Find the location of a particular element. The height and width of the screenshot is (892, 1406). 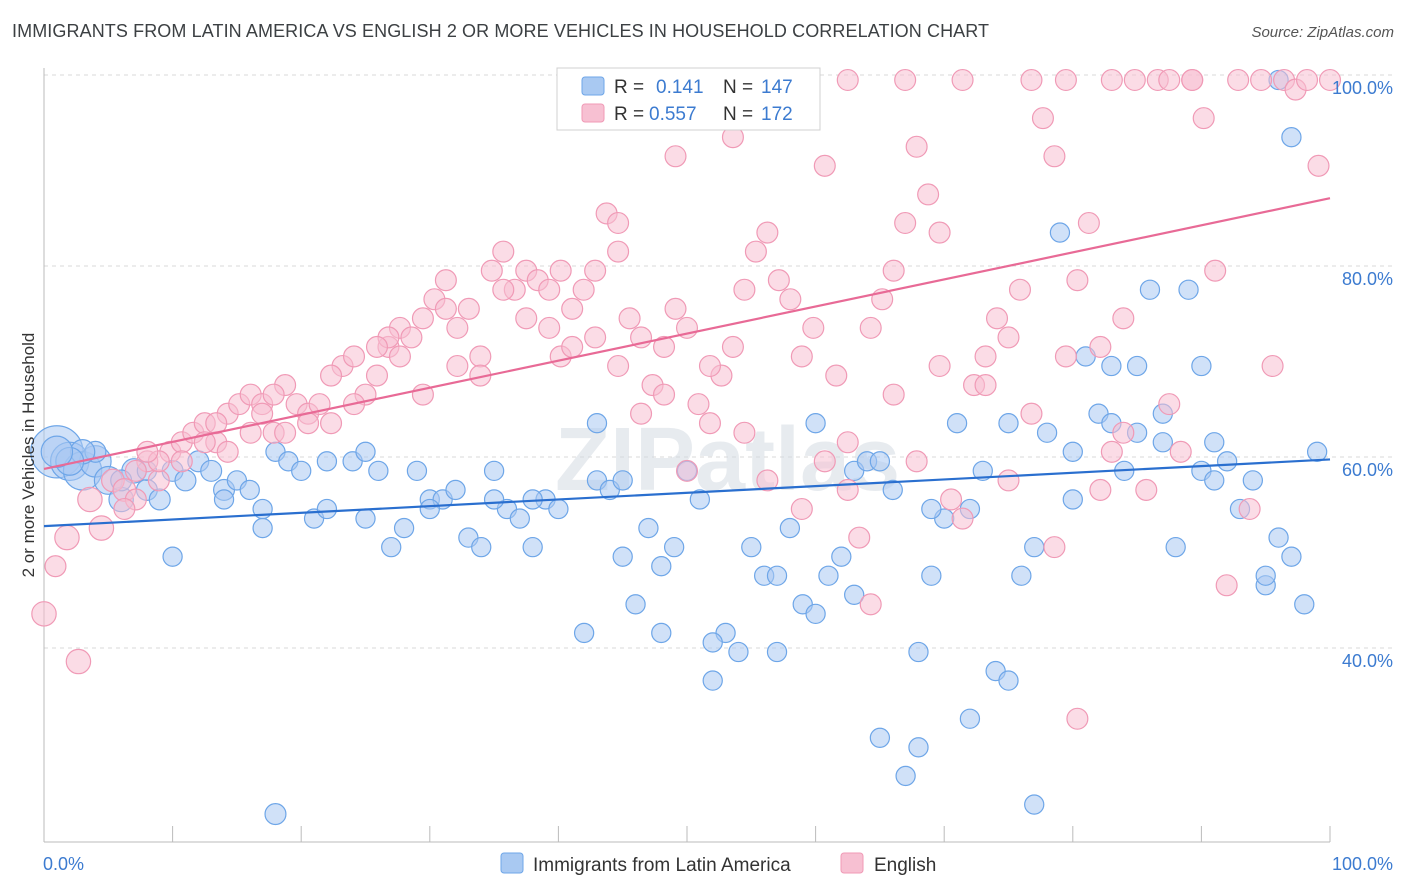

legend-n-label-2: N = is located at coordinates (738, 114).